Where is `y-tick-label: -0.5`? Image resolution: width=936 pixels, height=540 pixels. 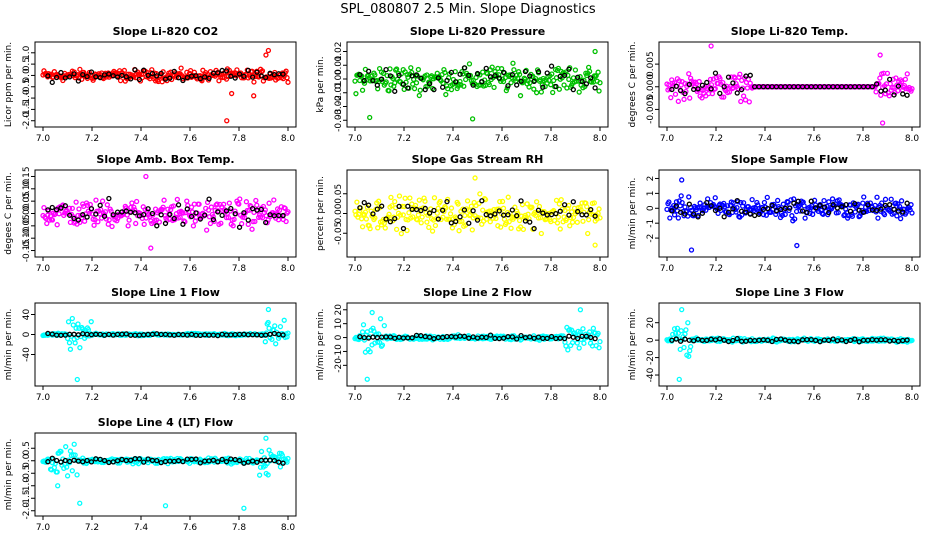 y-tick-label: -0.5 is located at coordinates (27, 87).